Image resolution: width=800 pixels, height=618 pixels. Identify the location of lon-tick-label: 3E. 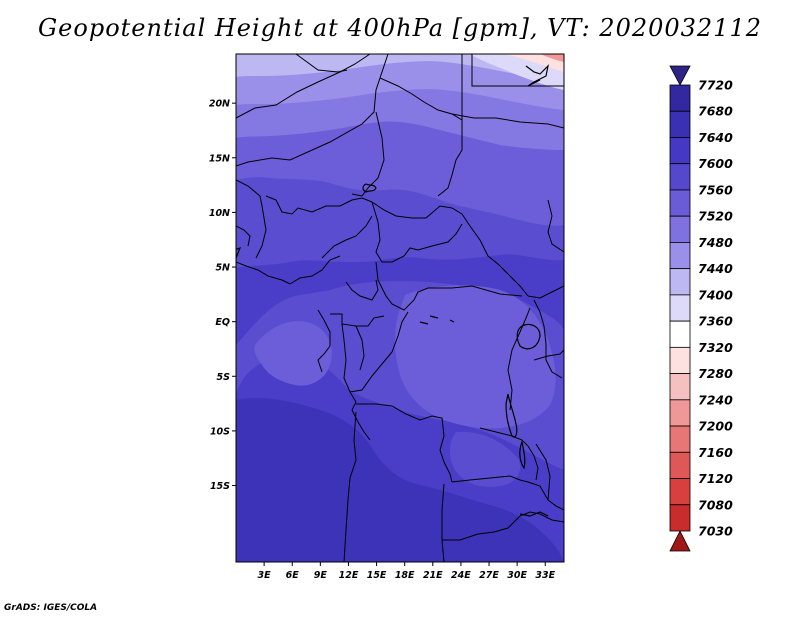
(265, 575).